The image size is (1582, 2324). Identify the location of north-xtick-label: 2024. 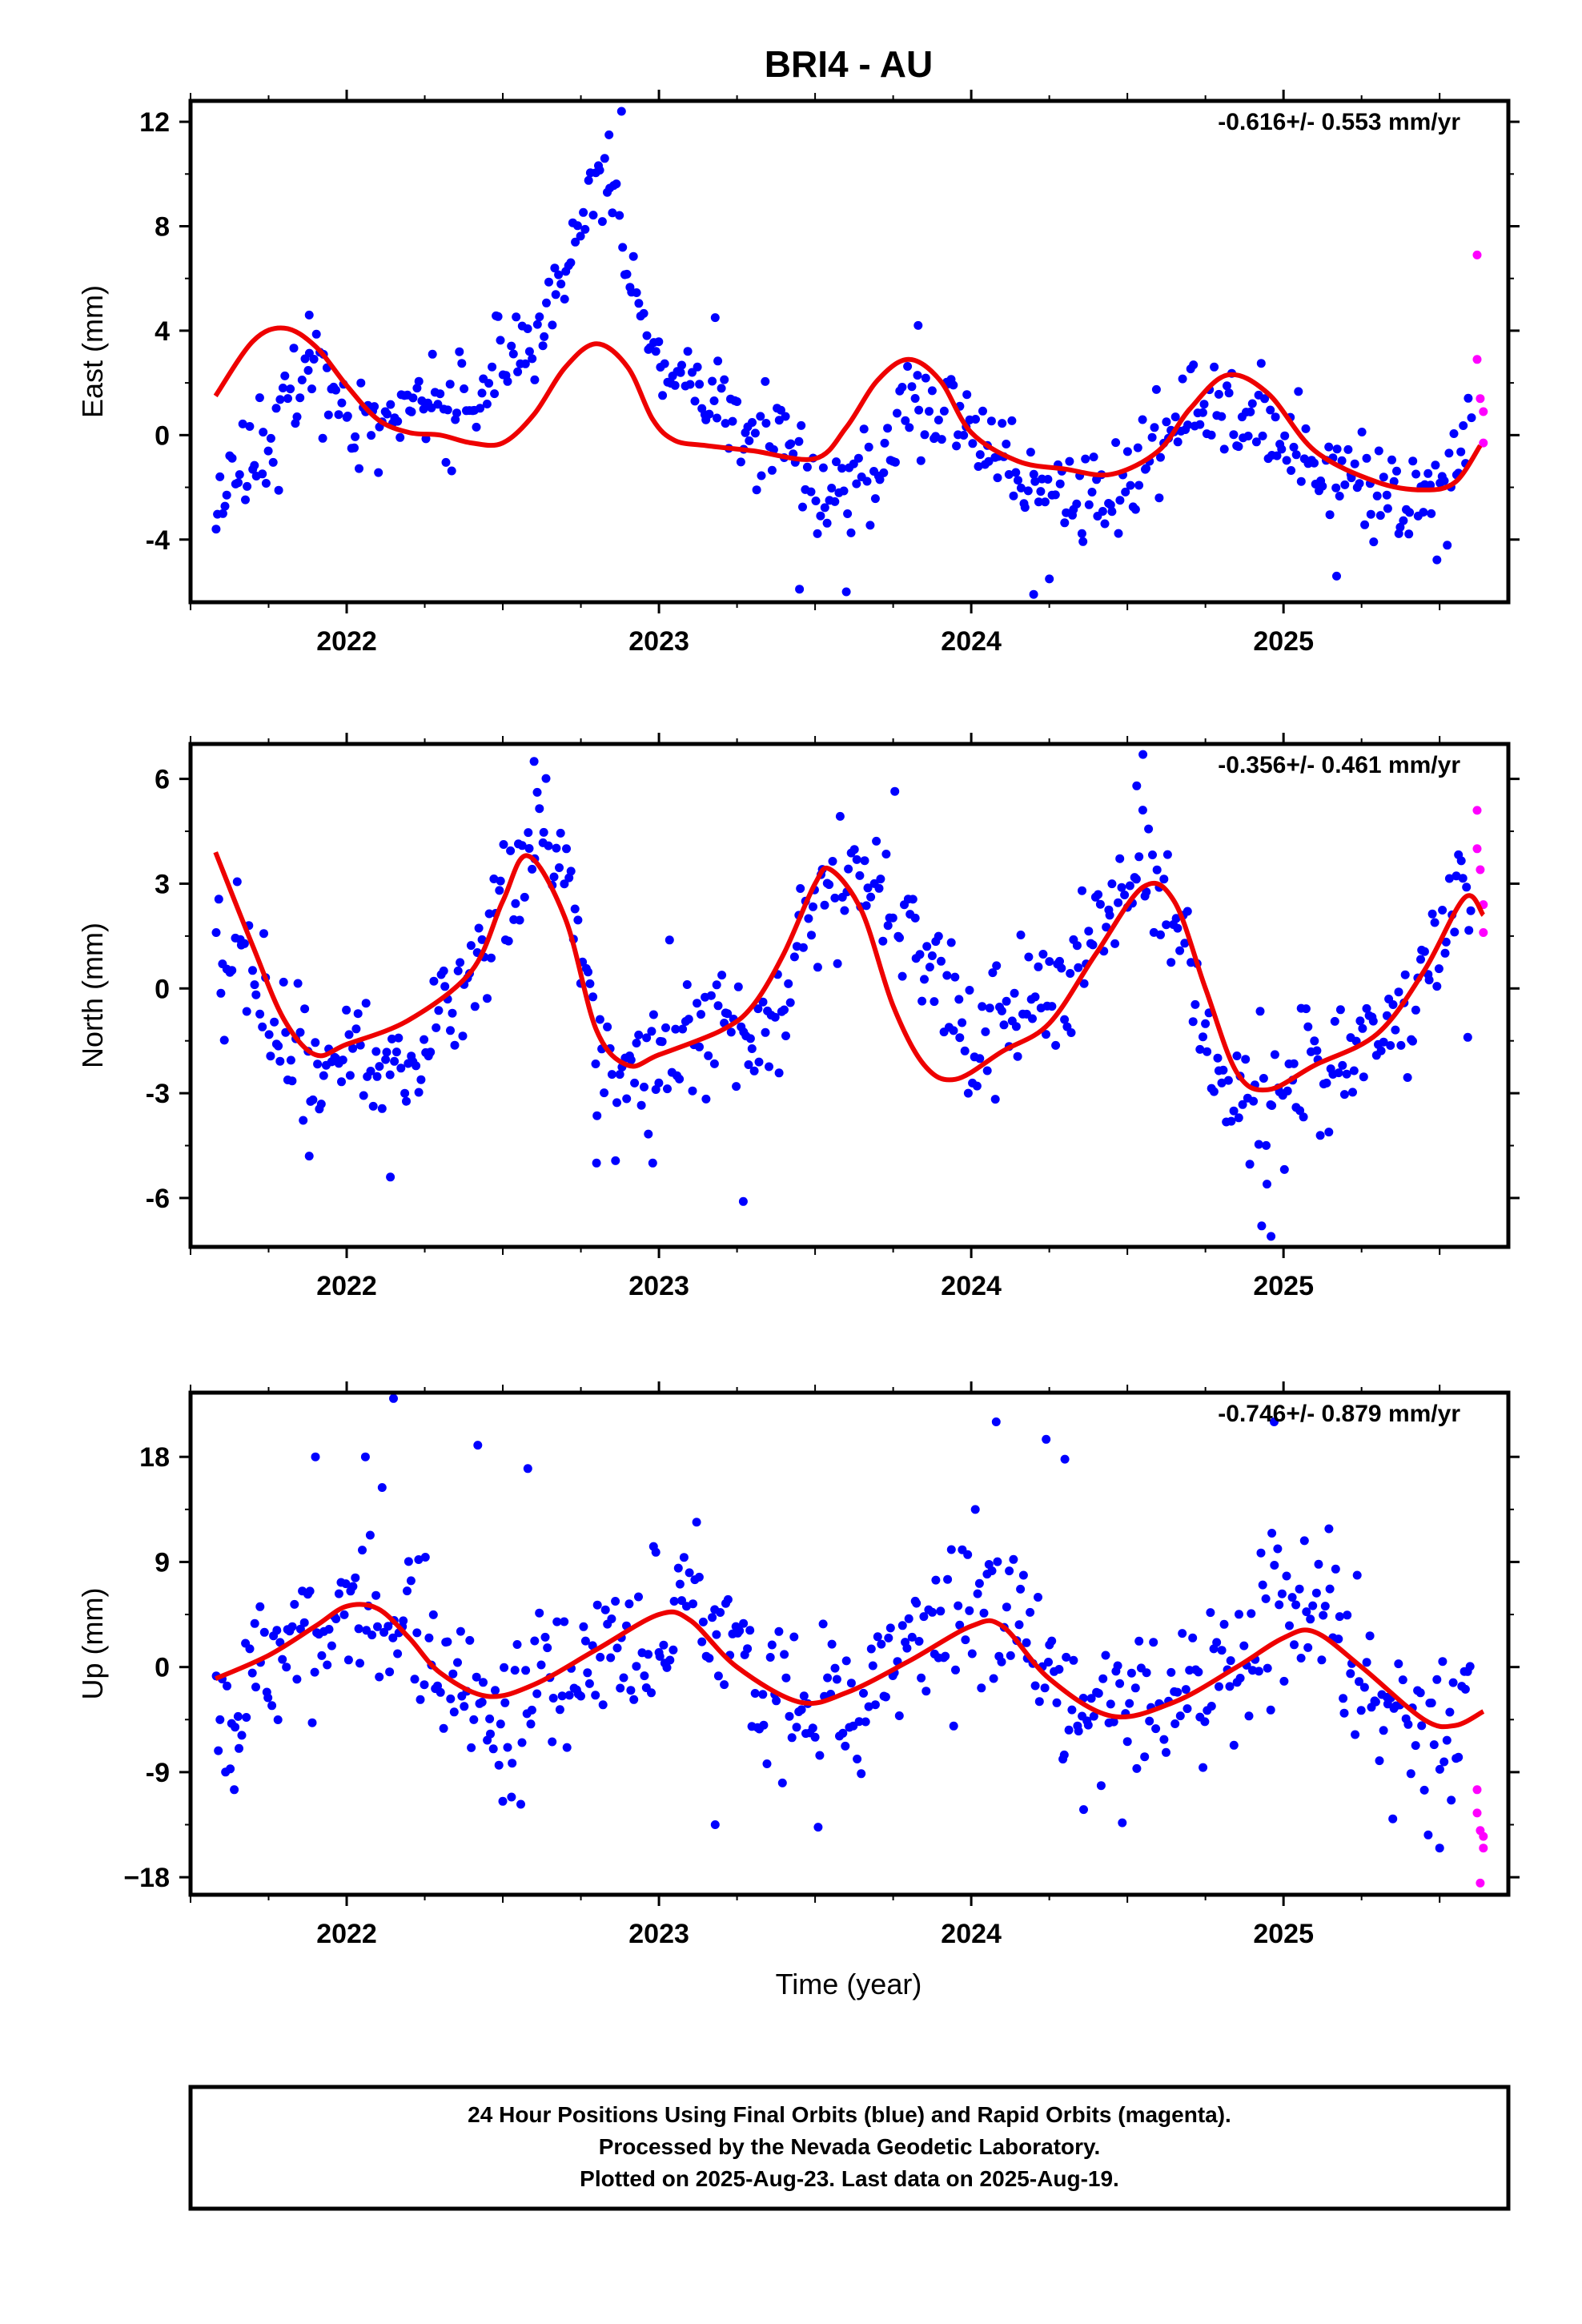
(972, 1286).